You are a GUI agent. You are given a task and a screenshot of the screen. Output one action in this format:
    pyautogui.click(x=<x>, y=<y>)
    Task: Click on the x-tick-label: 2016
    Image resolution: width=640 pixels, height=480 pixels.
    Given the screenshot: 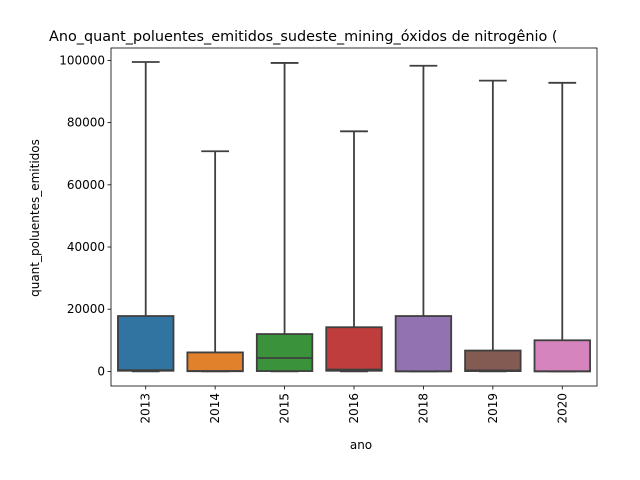 What is the action you would take?
    pyautogui.click(x=354, y=408)
    